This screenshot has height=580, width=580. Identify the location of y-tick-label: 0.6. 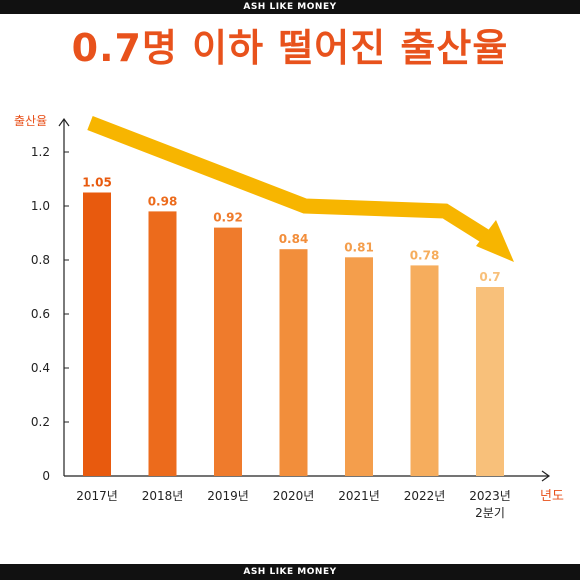
(40, 314).